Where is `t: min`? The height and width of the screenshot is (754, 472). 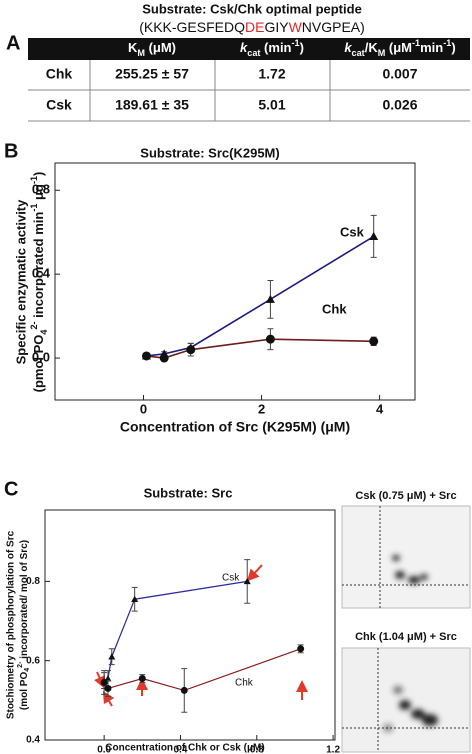 t: min is located at coordinates (431, 47).